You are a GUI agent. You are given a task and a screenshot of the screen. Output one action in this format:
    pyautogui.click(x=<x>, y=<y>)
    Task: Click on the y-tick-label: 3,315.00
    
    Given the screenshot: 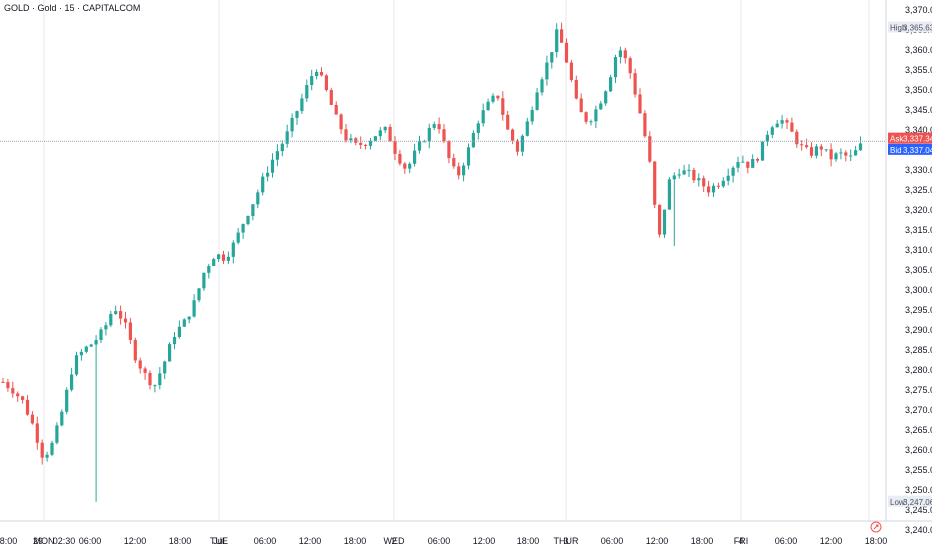 What is the action you would take?
    pyautogui.click(x=918, y=230)
    